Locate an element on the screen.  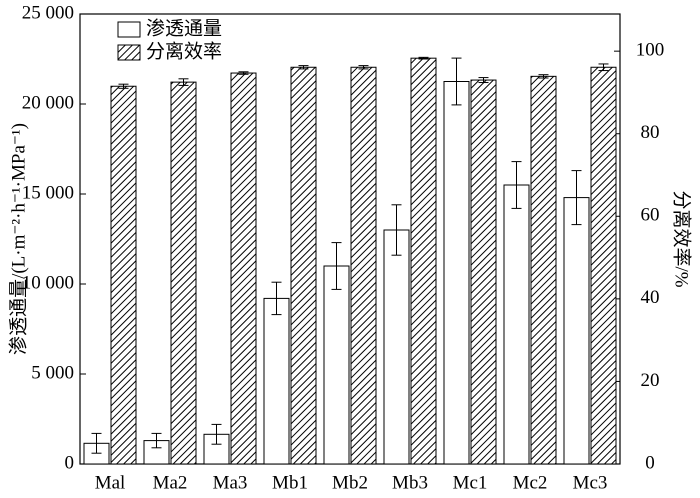
y2-axis-label: 分离效率/% is located at coordinates (682, 238).